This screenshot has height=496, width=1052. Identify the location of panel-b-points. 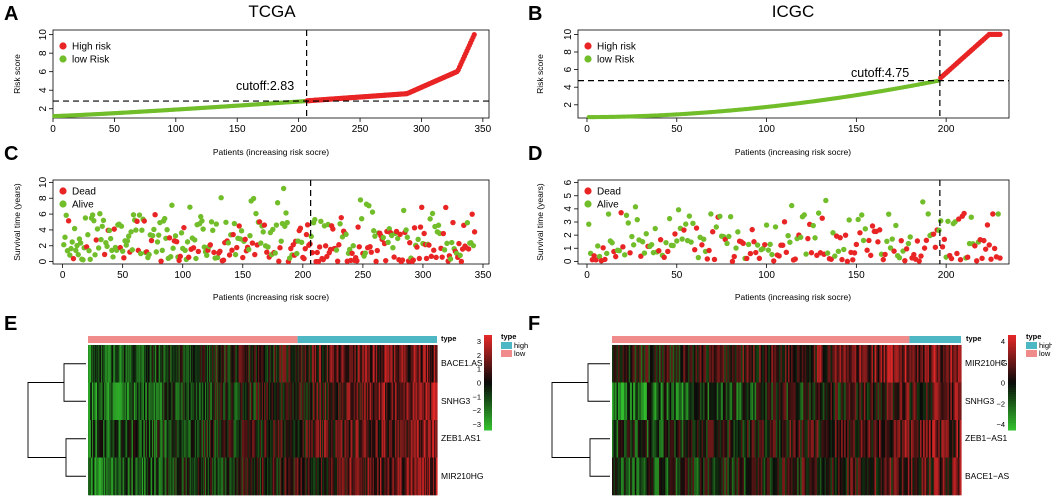
(794, 75).